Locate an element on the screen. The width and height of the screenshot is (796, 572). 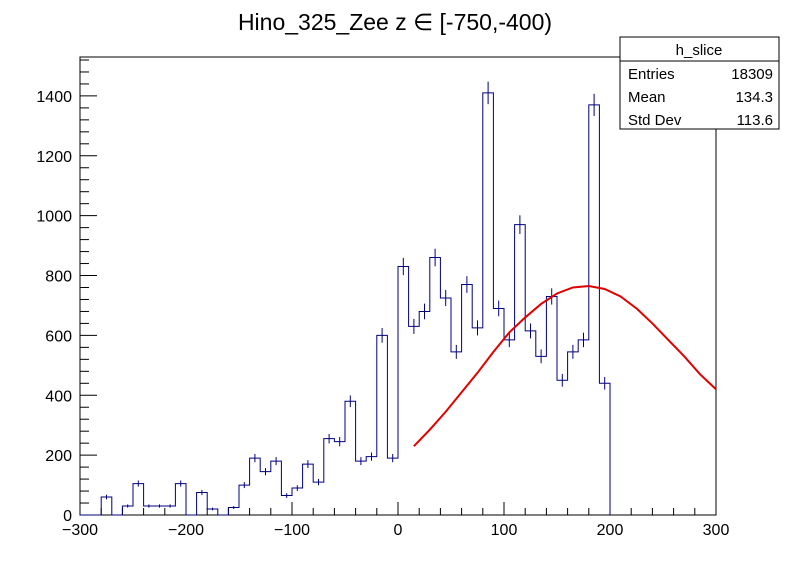
y-tick-label: 0 is located at coordinates (67, 516).